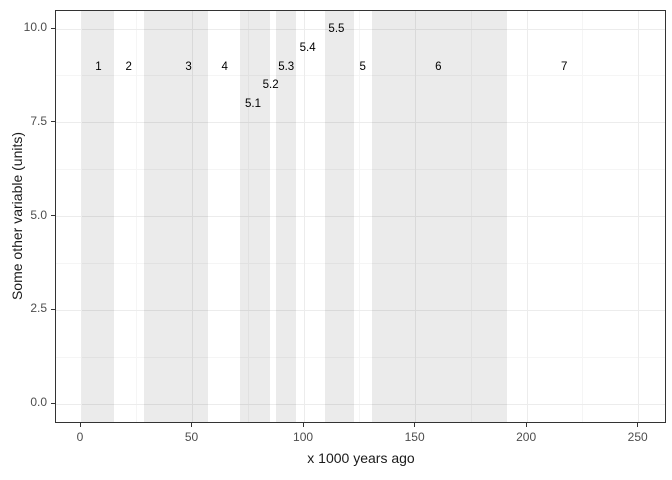 The width and height of the screenshot is (672, 480). What do you see at coordinates (188, 66) in the screenshot?
I see `stage-label: 3` at bounding box center [188, 66].